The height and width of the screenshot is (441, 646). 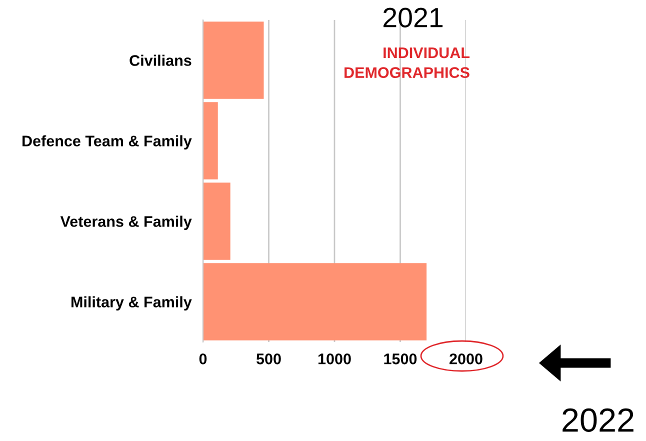 I want to click on y-tick-label: Civilians, so click(x=161, y=60).